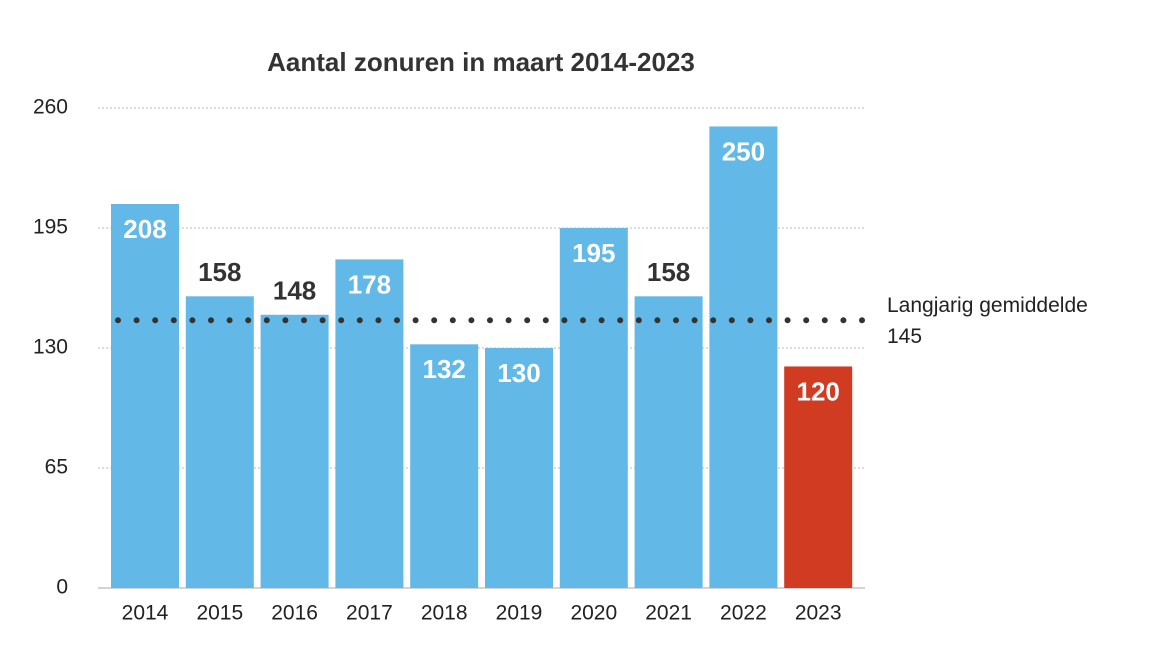 This screenshot has height=646, width=1158. I want to click on chart-title: Aantal zonuren in maart 2014-2023, so click(481, 62).